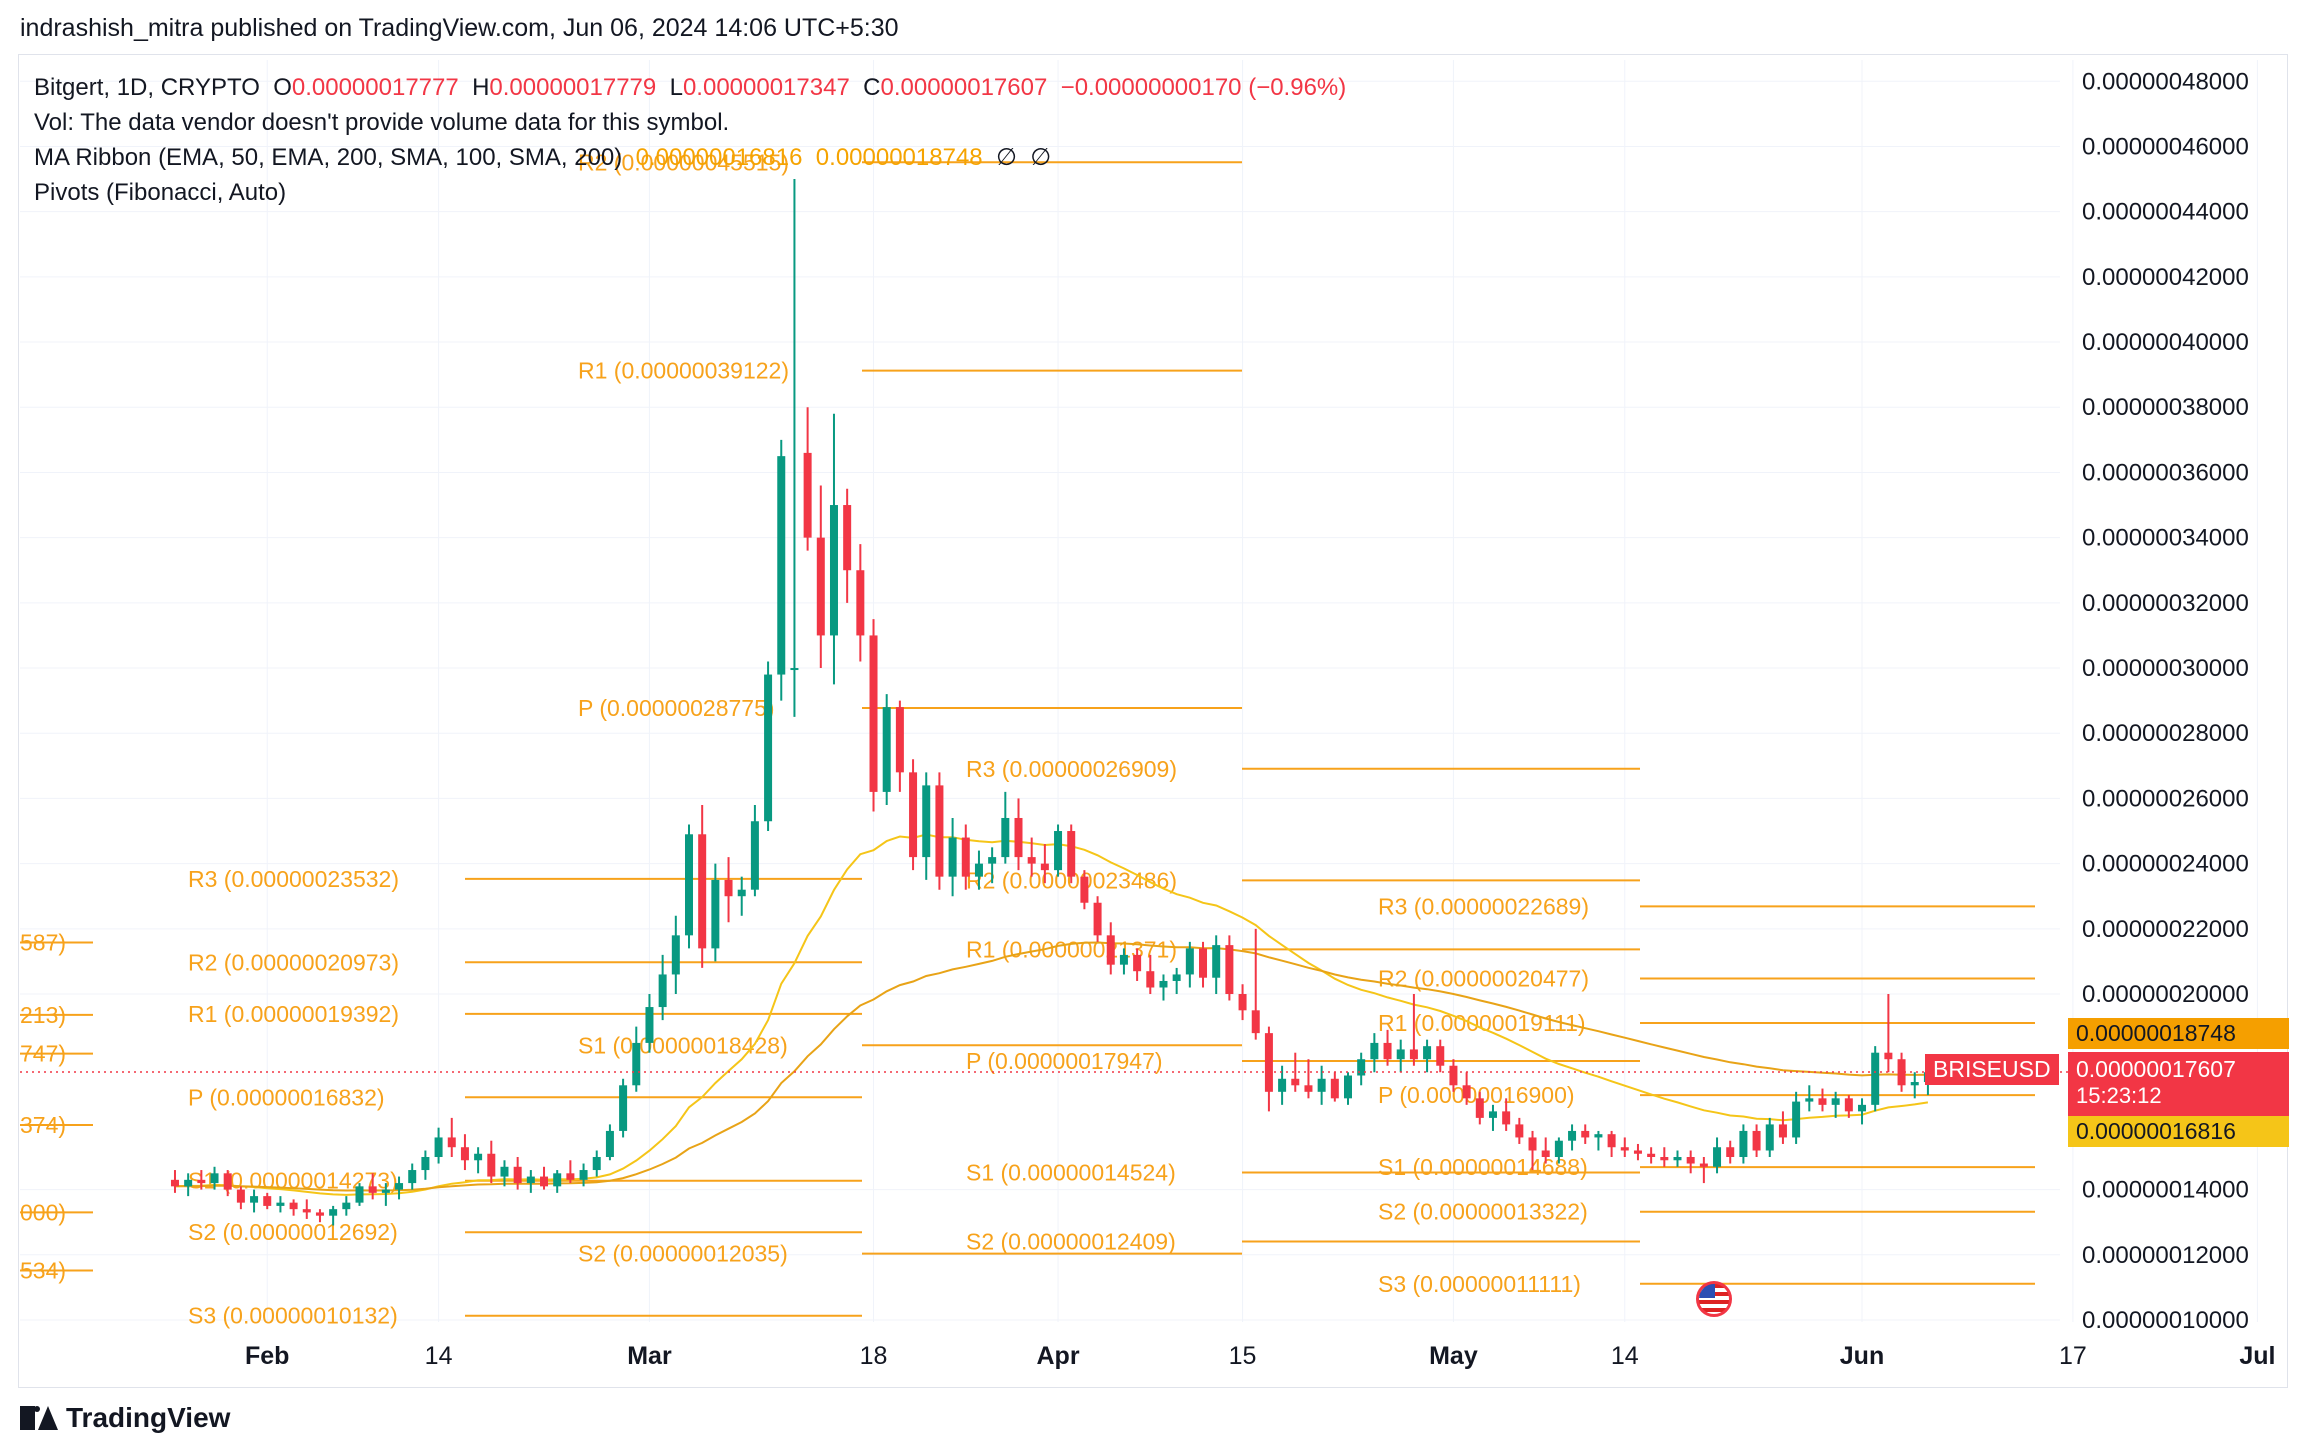  What do you see at coordinates (2165, 212) in the screenshot?
I see `price-tick-label: 0.00000044000` at bounding box center [2165, 212].